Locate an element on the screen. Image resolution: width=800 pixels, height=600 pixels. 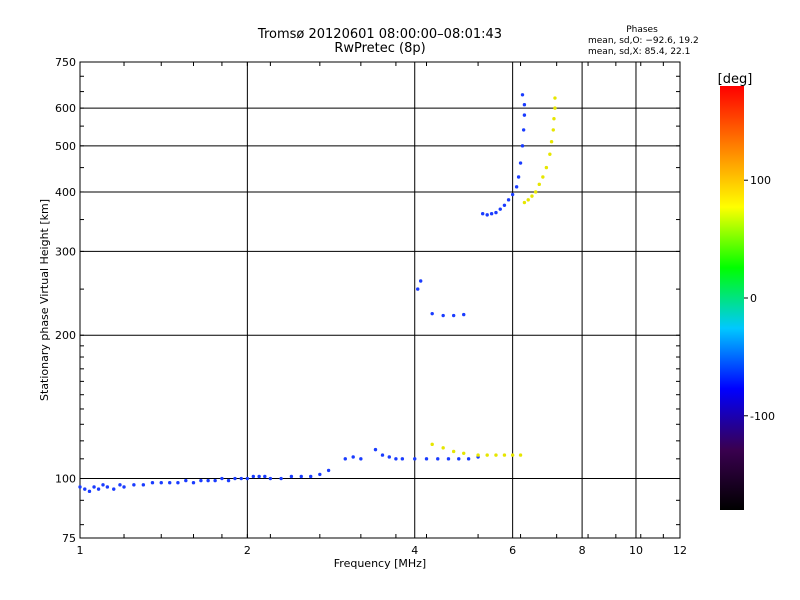
x-tick-label: 4 is located at coordinates (414, 550).